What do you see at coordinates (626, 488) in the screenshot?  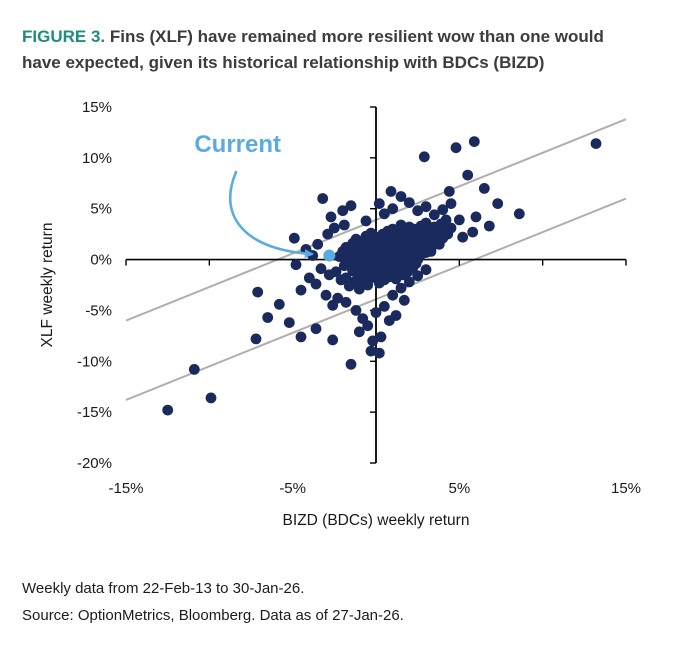 I see `x-tick-label: 15%` at bounding box center [626, 488].